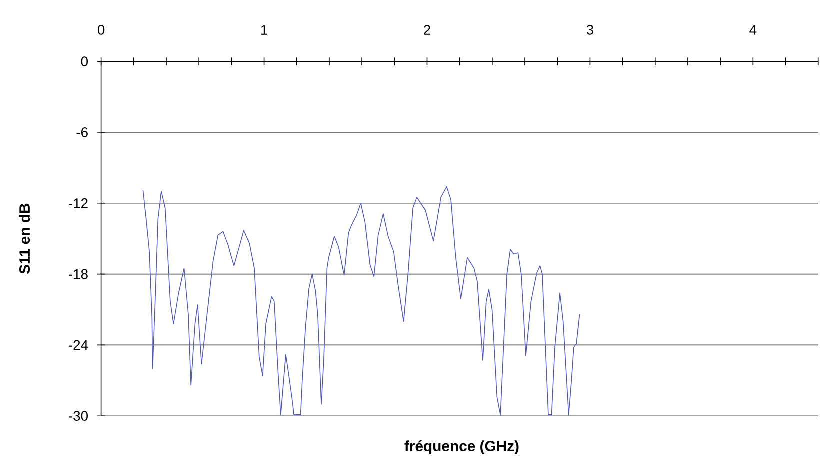 The height and width of the screenshot is (470, 823). I want to click on y-tick-label: -30, so click(78, 416).